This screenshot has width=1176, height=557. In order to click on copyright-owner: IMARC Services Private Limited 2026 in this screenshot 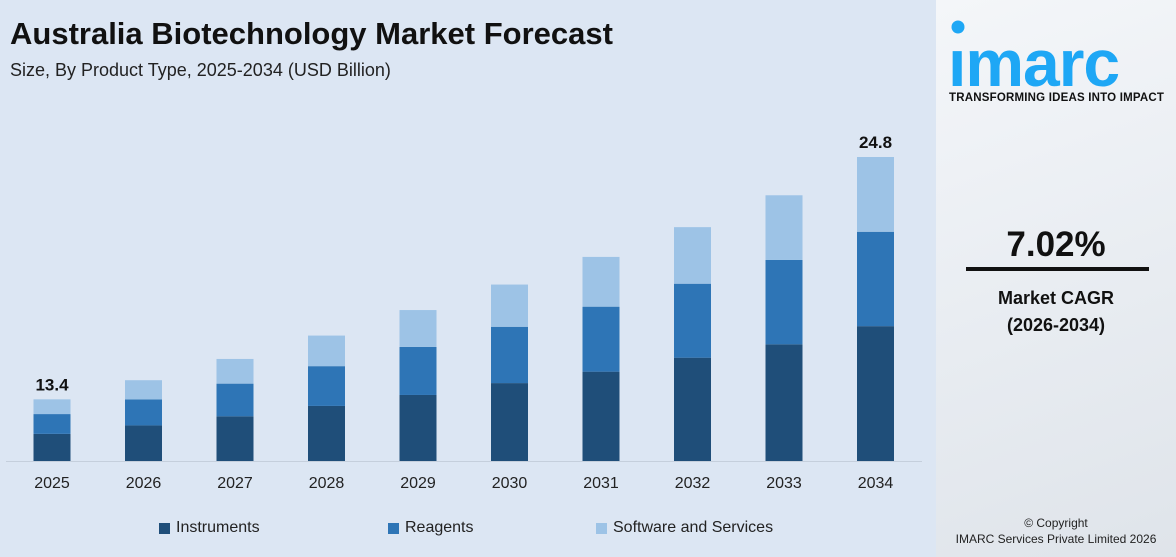, I will do `click(1056, 539)`.